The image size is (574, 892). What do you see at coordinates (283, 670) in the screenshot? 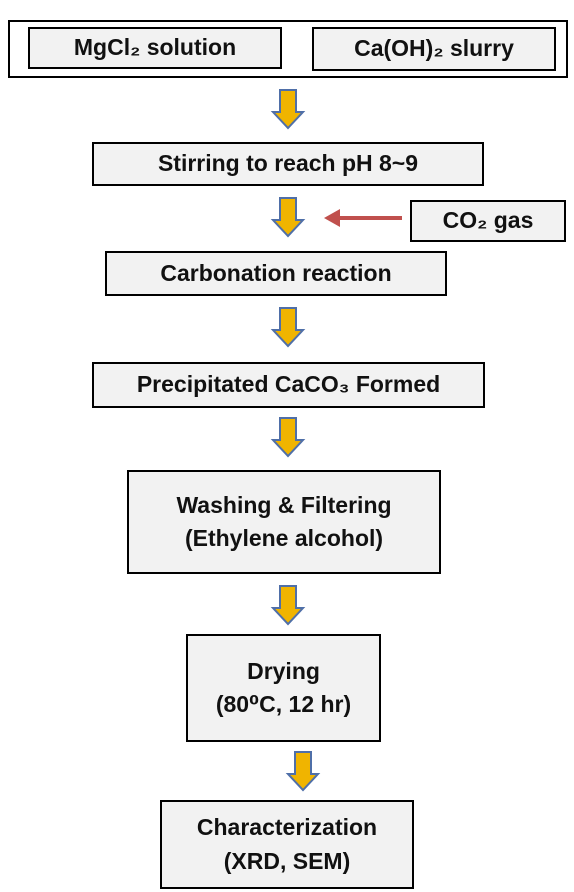
I see `step-label: Drying` at bounding box center [283, 670].